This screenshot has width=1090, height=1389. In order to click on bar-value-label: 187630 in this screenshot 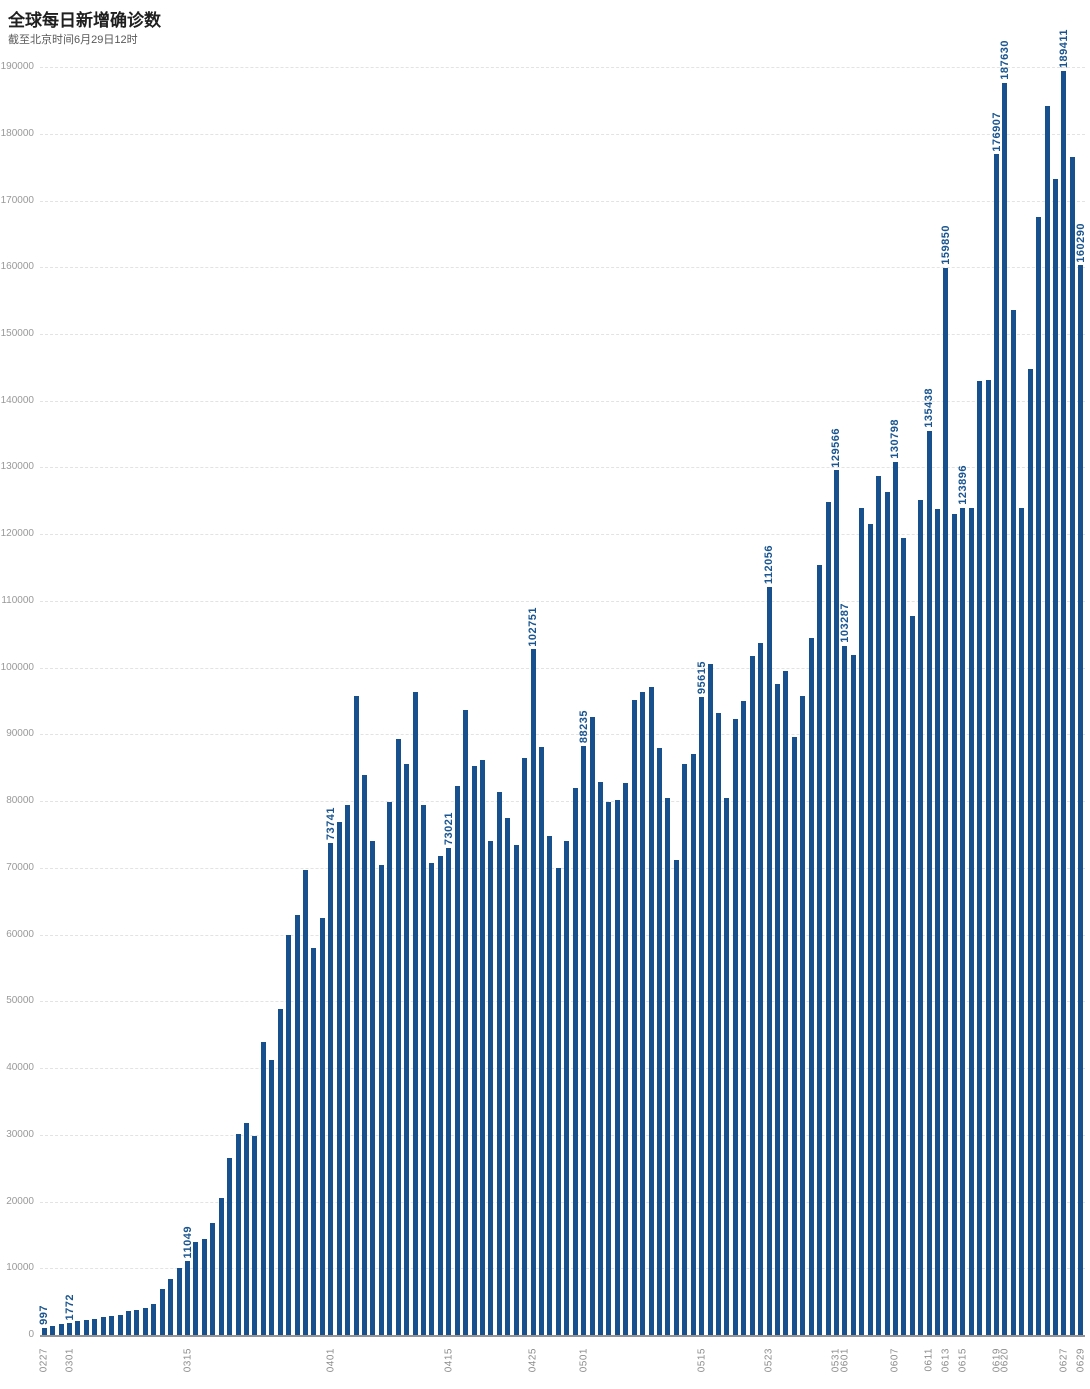, I will do `click(1004, 60)`.